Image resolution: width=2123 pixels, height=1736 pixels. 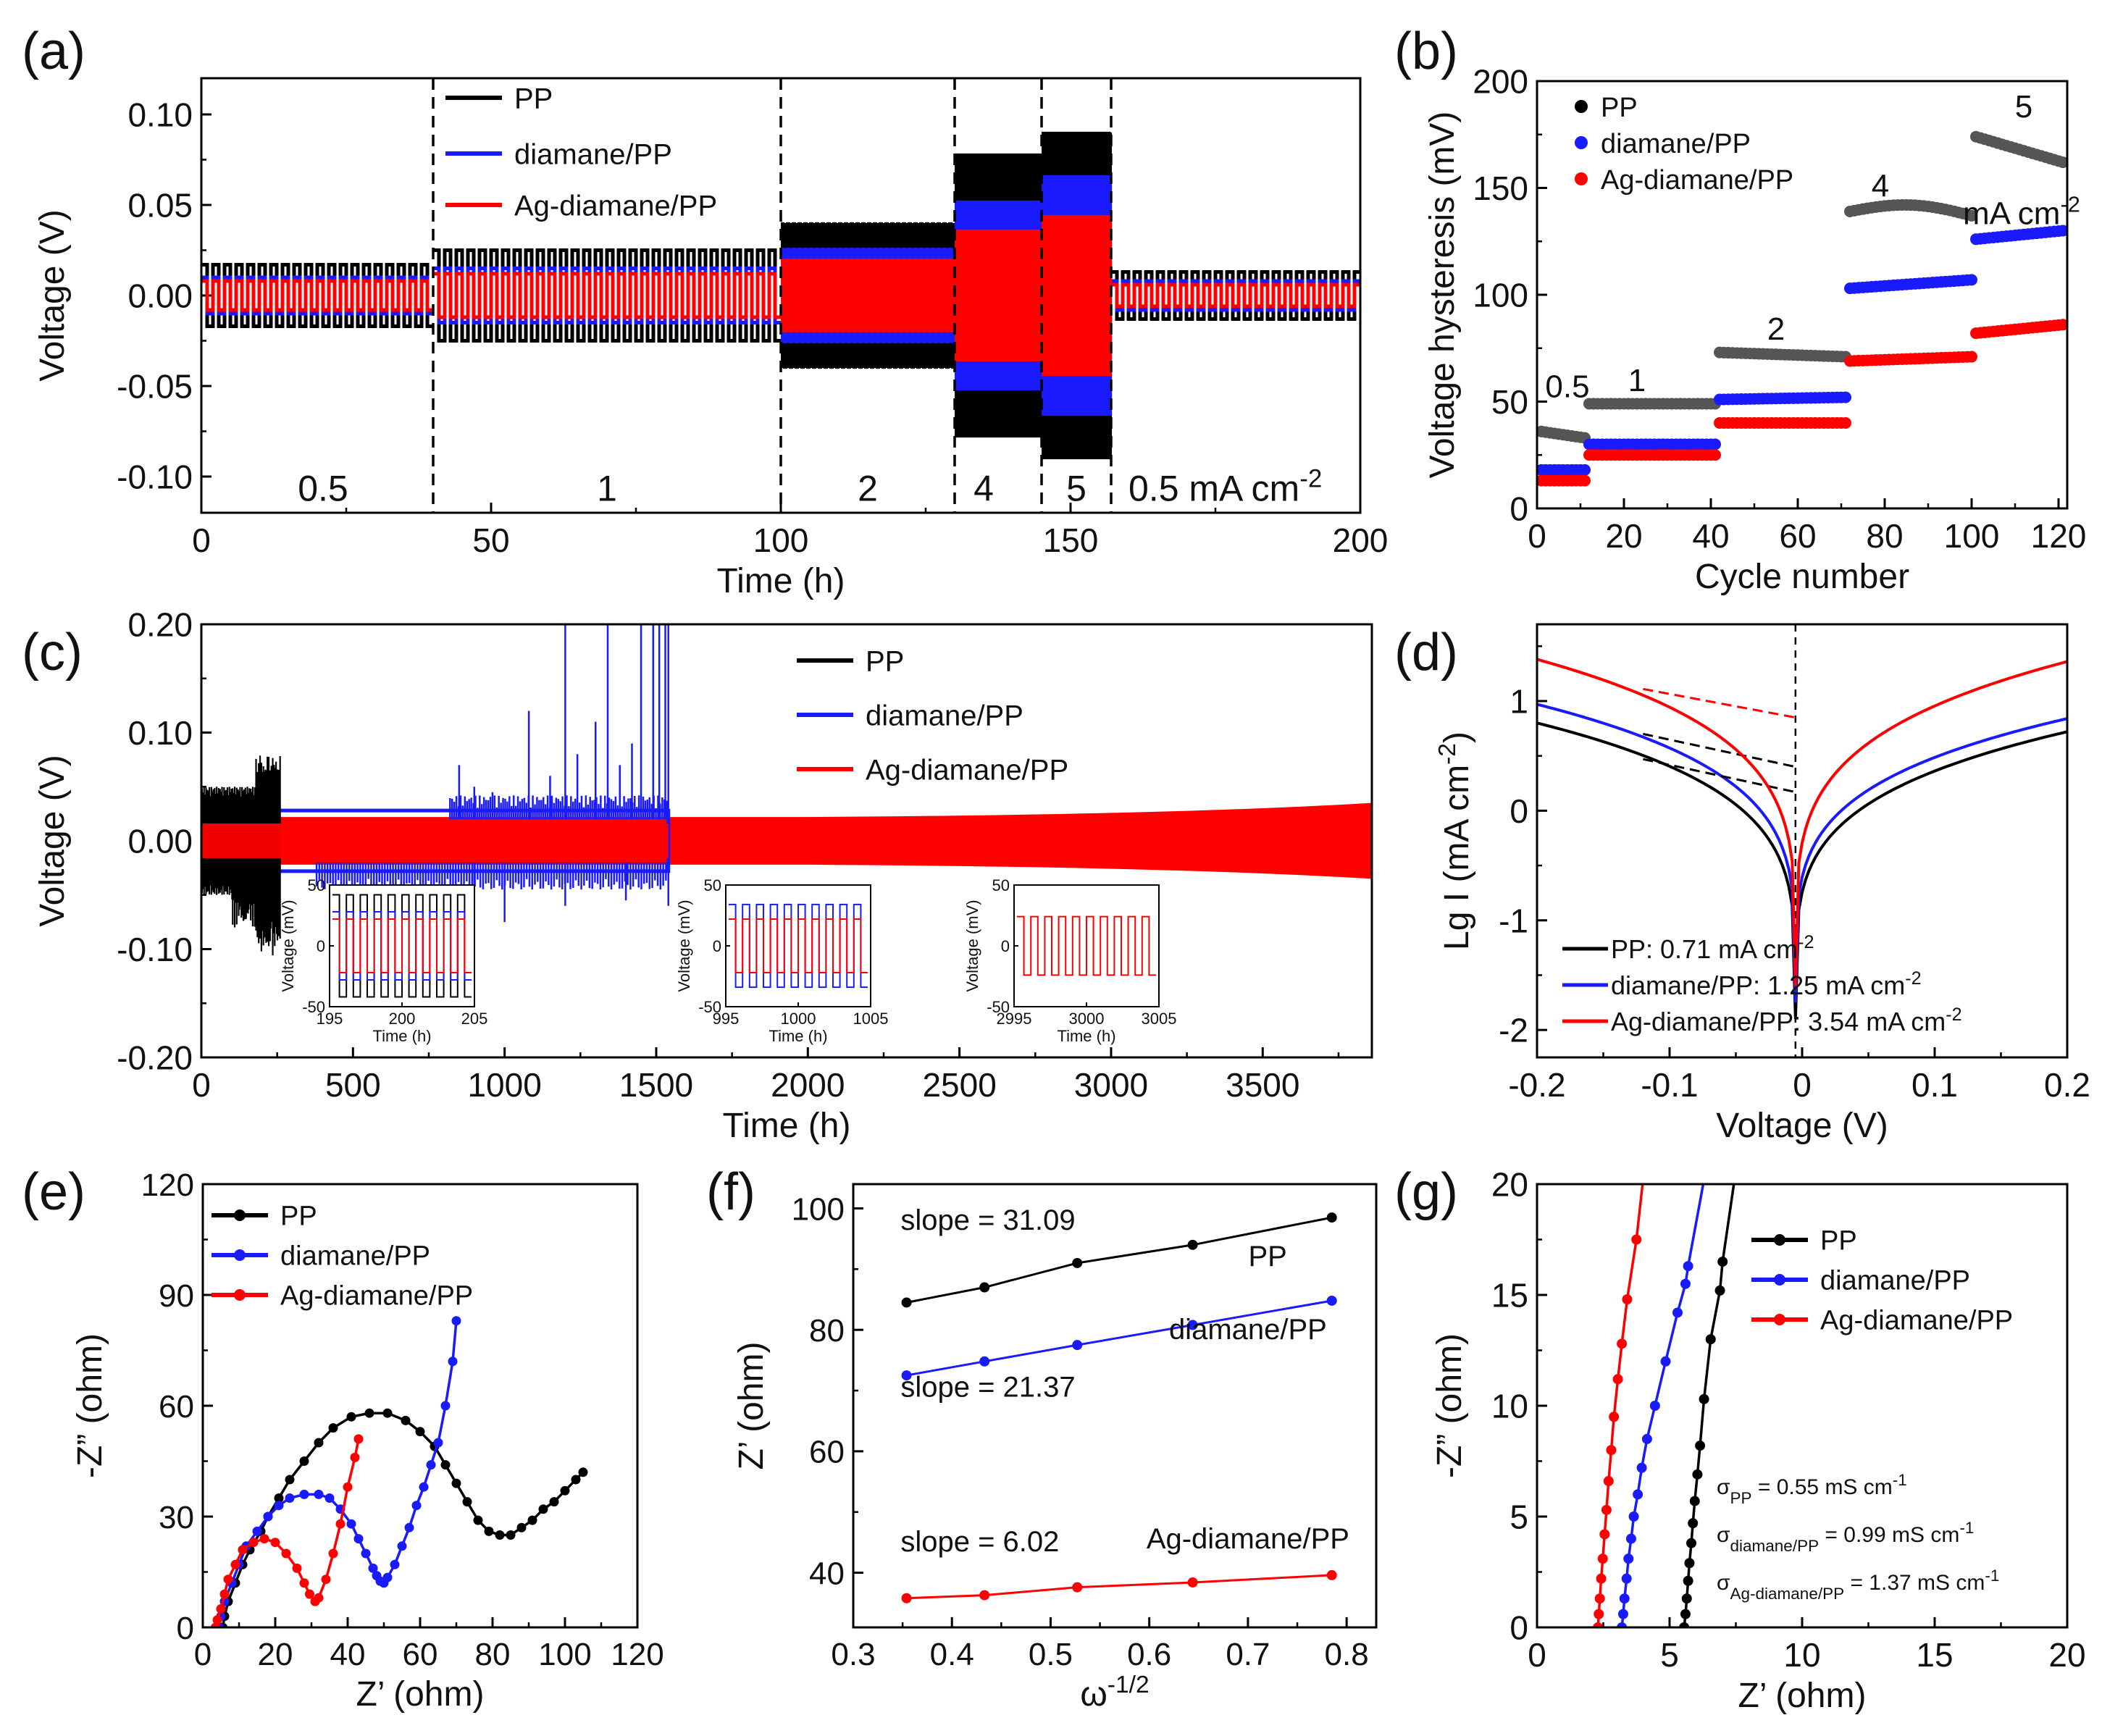 I want to click on legend-label-2: Ag-diamane/PP: 3.54 mA cm-2, so click(x=1786, y=1020).